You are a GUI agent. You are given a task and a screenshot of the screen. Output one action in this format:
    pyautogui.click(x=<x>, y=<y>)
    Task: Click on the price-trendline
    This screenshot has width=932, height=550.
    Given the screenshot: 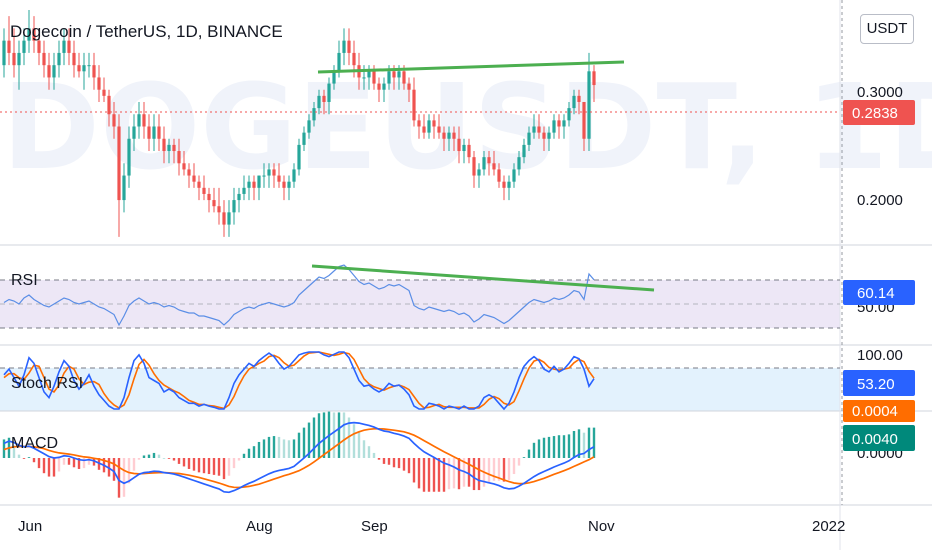 What is the action you would take?
    pyautogui.click(x=471, y=67)
    